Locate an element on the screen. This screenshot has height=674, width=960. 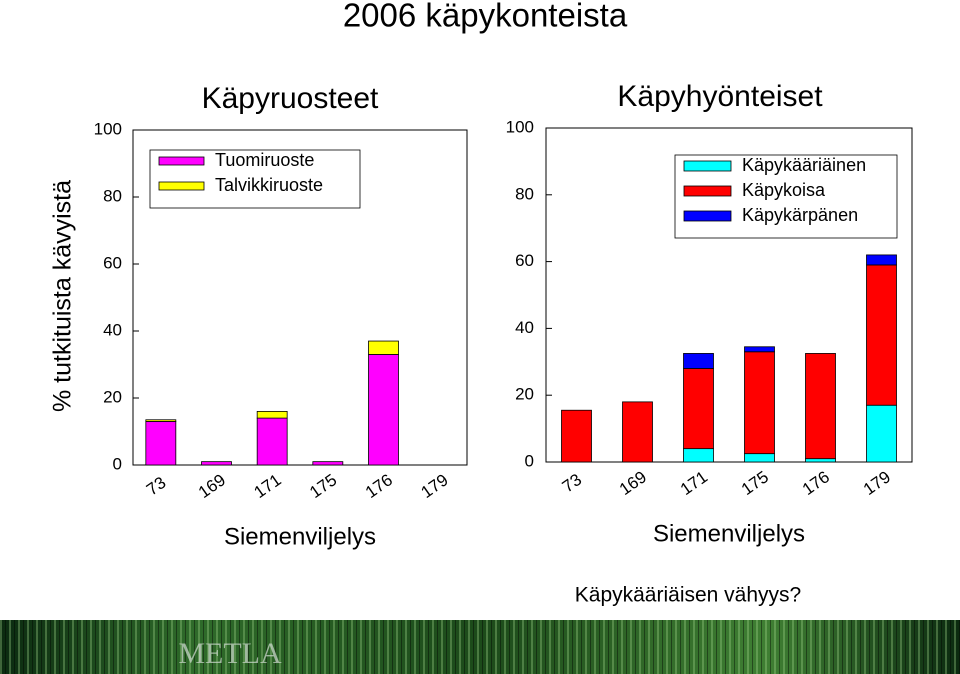
y-axis-label: % tutkituista kävyistä is located at coordinates (63, 296).